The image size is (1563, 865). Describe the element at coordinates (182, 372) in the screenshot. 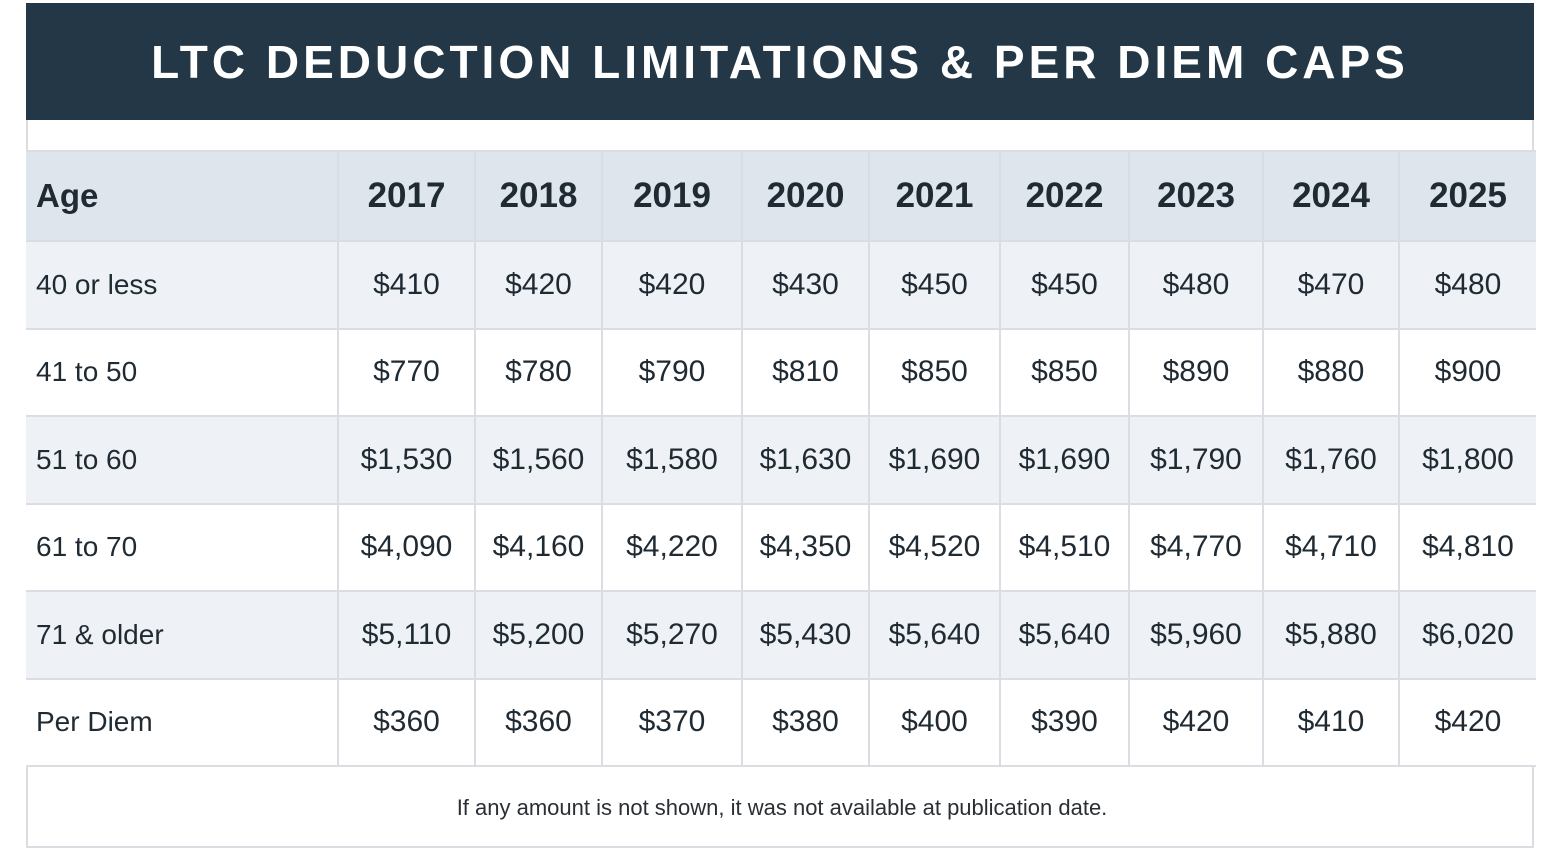

I see `age-cell: 41 to 50` at that location.